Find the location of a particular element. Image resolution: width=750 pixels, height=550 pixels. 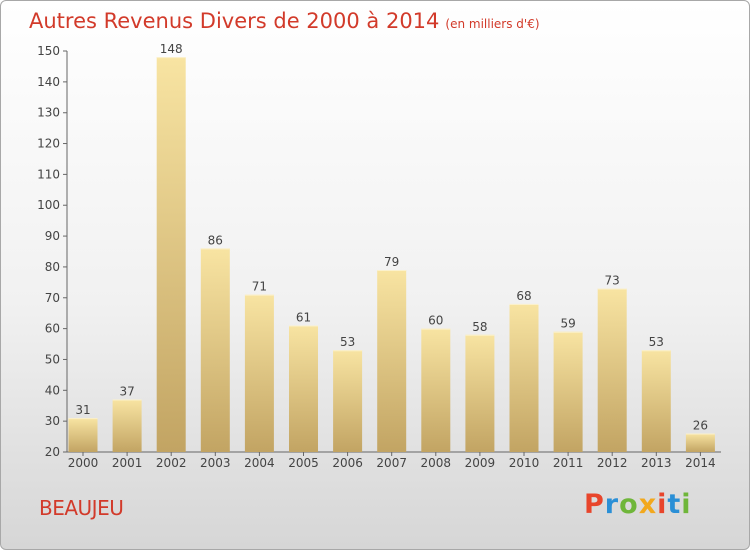

y-tick-label: 120 is located at coordinates (48, 144).